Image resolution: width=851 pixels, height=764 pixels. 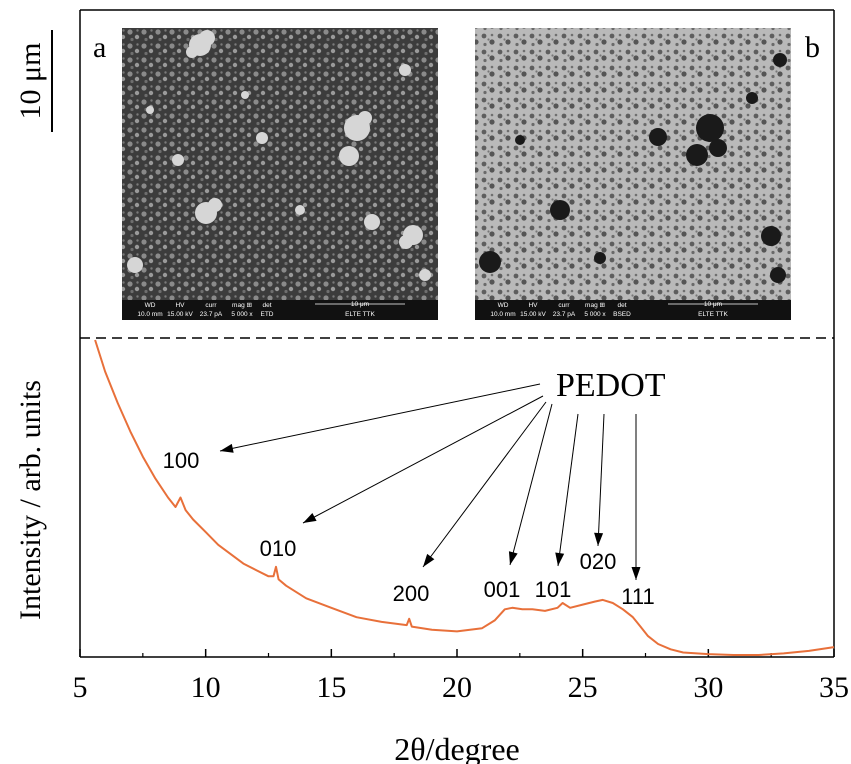 What do you see at coordinates (621, 305) in the screenshot?
I see `info-header-b-det: det` at bounding box center [621, 305].